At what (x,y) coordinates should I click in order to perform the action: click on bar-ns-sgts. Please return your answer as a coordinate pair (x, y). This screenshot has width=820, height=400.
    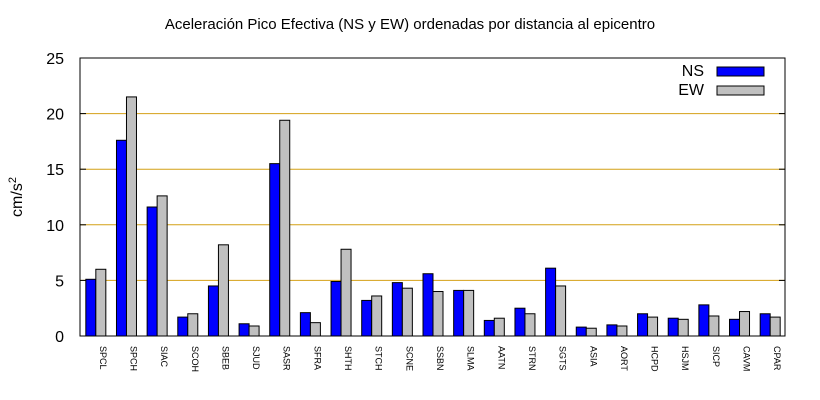
    Looking at the image, I should click on (551, 302).